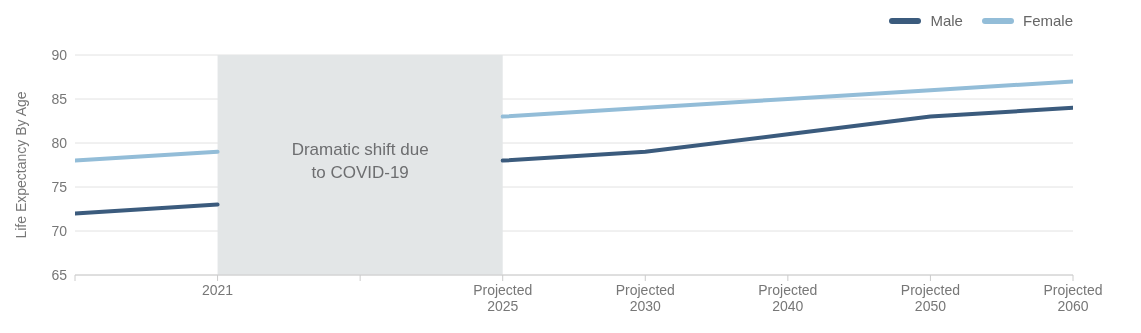 This screenshot has width=1141, height=333. I want to click on y-tick-label: 70, so click(59, 230).